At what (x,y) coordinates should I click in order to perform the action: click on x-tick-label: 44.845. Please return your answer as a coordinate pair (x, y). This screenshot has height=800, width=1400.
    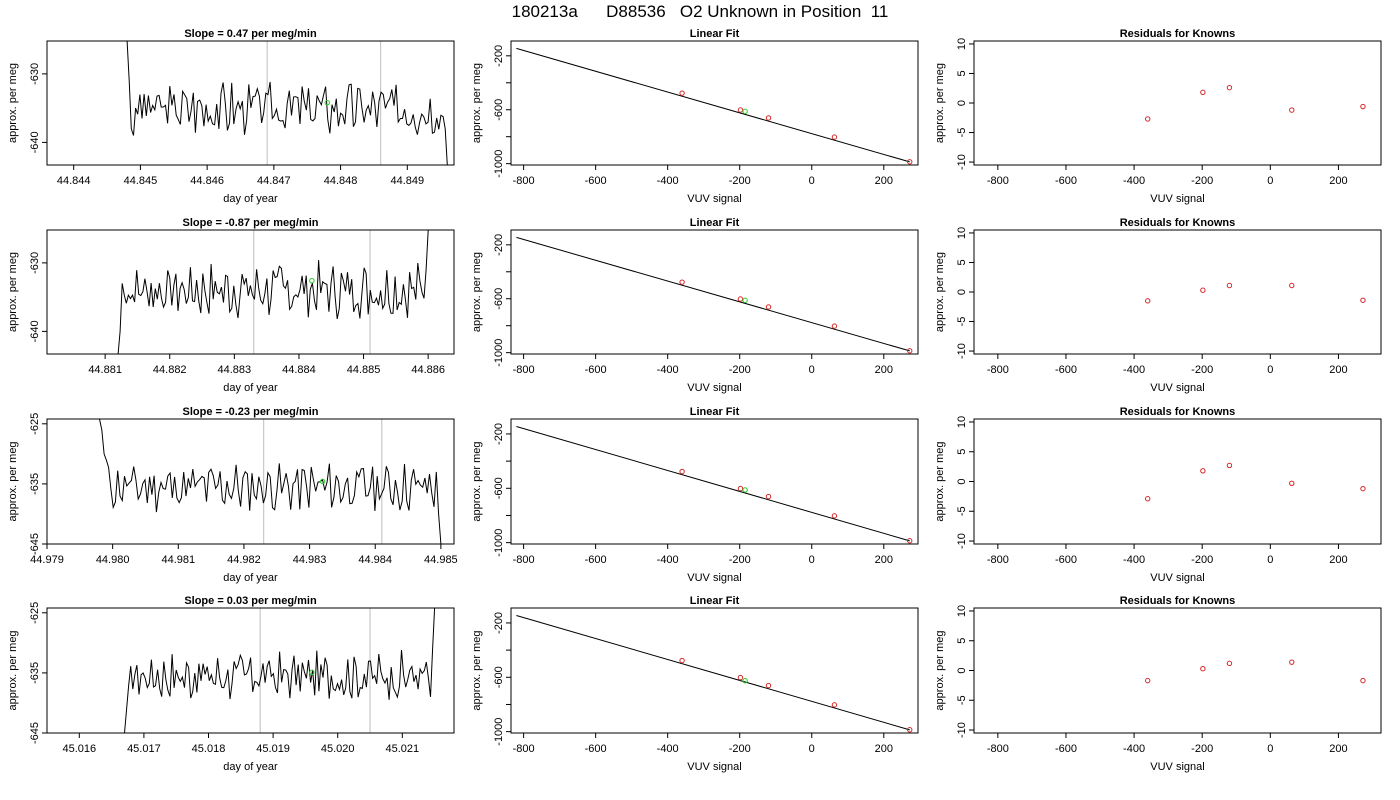
    Looking at the image, I should click on (141, 181).